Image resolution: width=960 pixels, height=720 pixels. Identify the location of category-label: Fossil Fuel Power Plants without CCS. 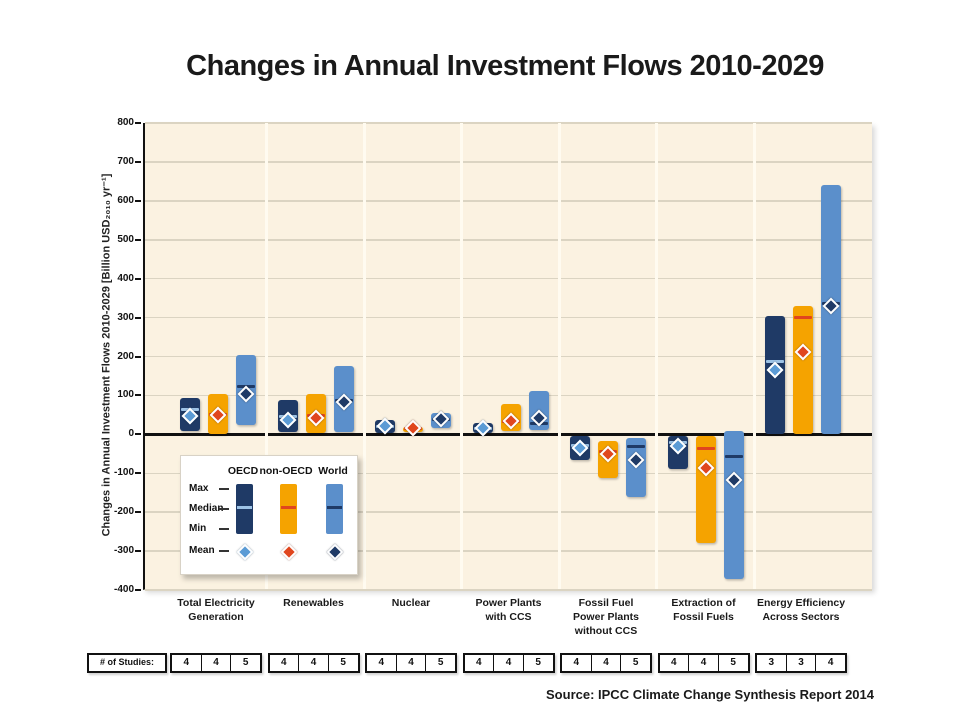
(606, 617).